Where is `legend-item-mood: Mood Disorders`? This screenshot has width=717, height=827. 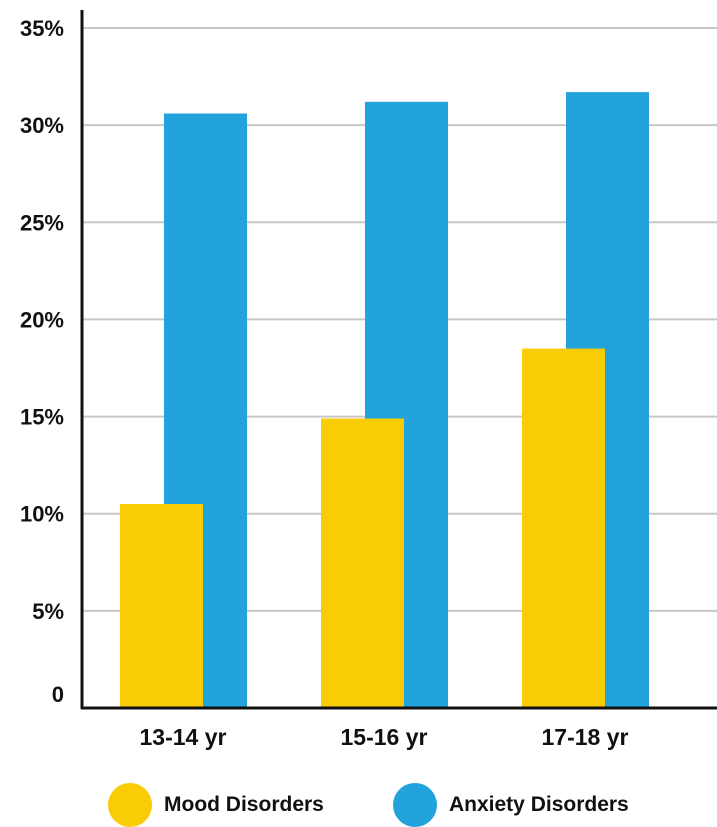 legend-item-mood: Mood Disorders is located at coordinates (216, 805).